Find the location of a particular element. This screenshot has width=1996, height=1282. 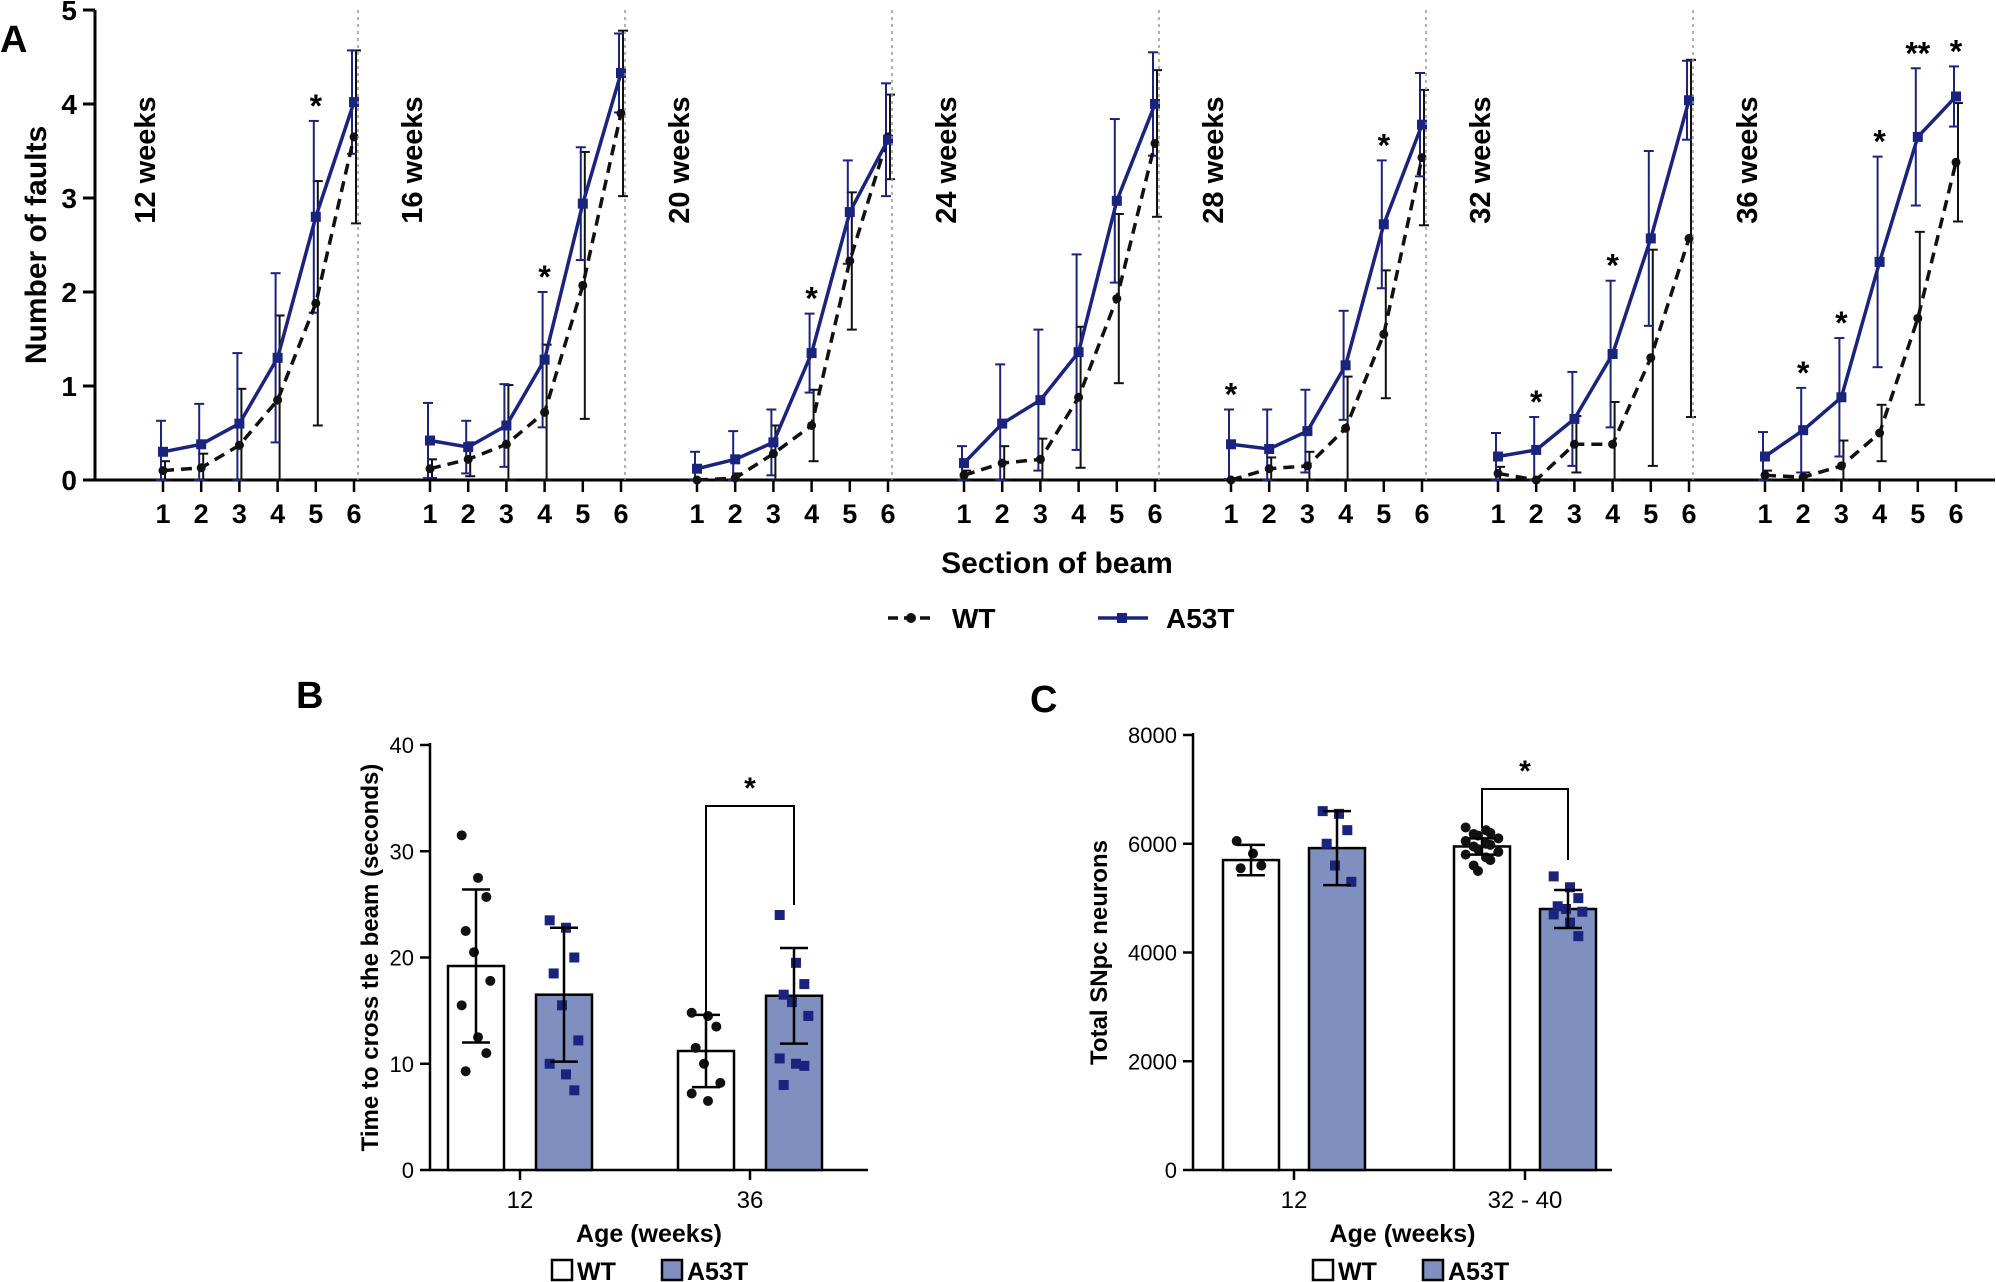

significance-star-c: * is located at coordinates (1525, 771).